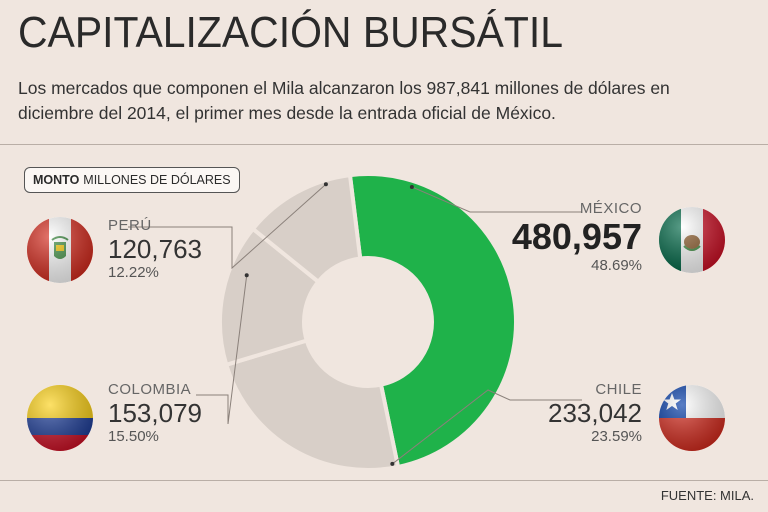 This screenshot has width=768, height=512. Describe the element at coordinates (325, 184) in the screenshot. I see `leader-peru-dot` at that location.